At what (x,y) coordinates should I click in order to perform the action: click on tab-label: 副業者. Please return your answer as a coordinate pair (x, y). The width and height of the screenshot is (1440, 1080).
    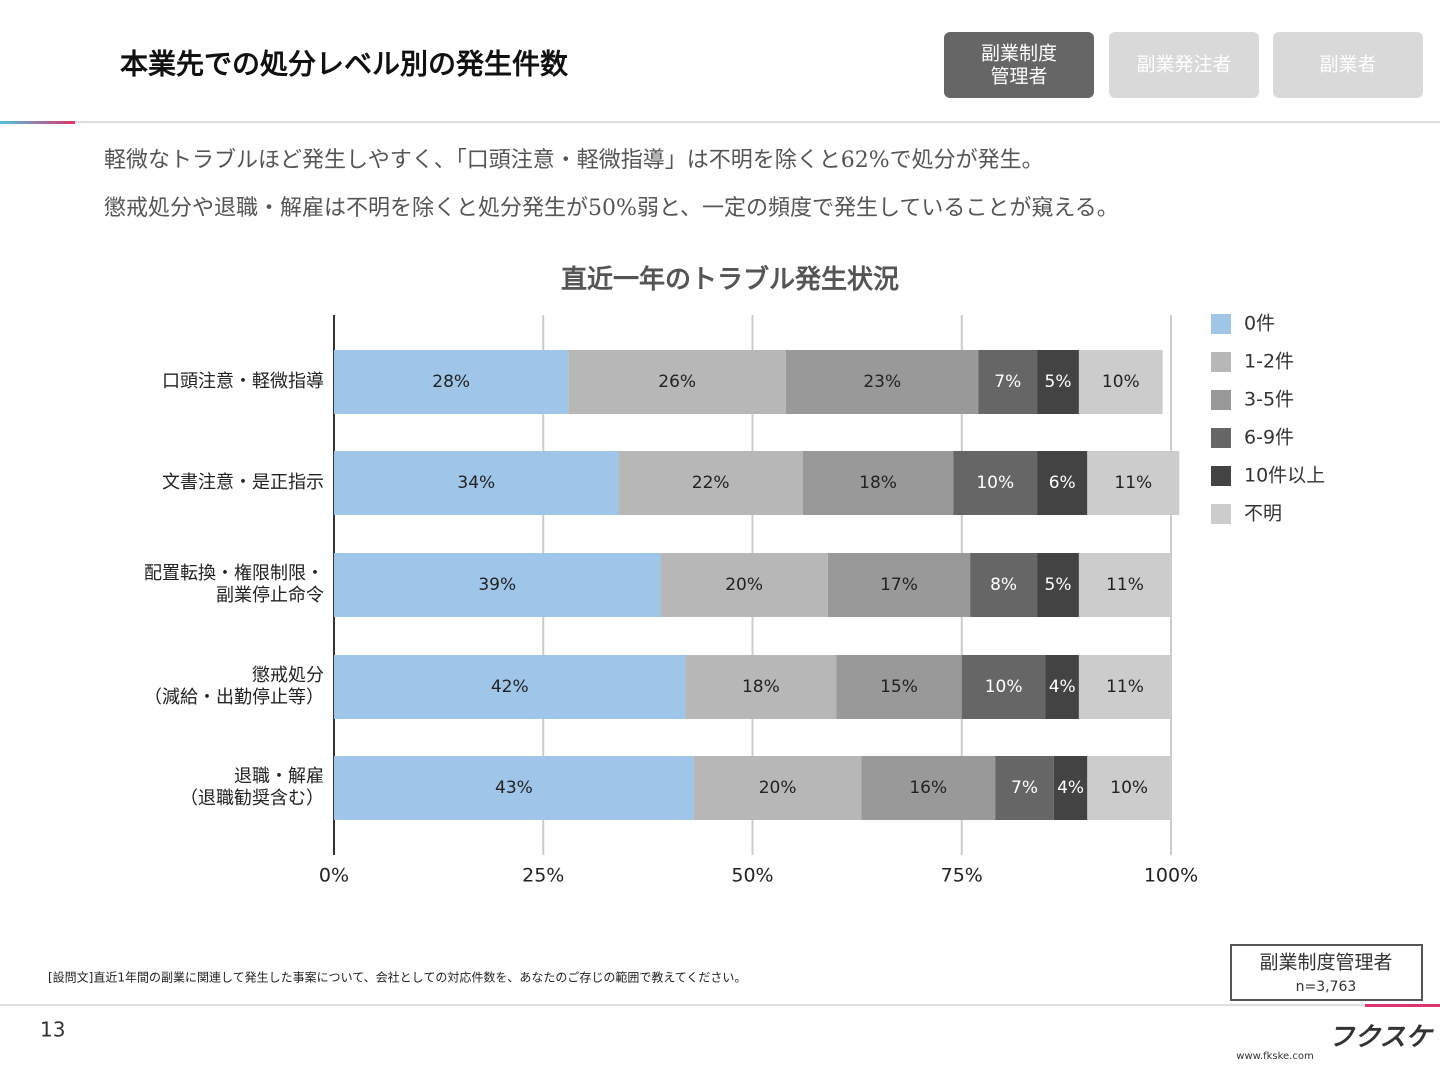
    Looking at the image, I should click on (1347, 65).